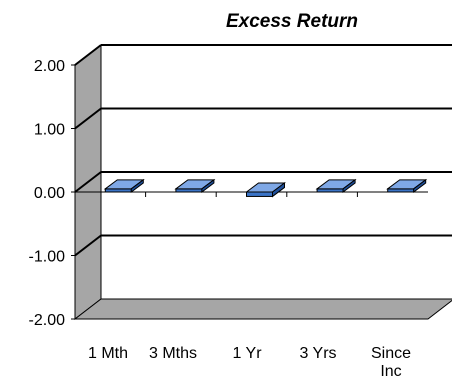  I want to click on x-tick-label: 3 Mths, so click(173, 353).